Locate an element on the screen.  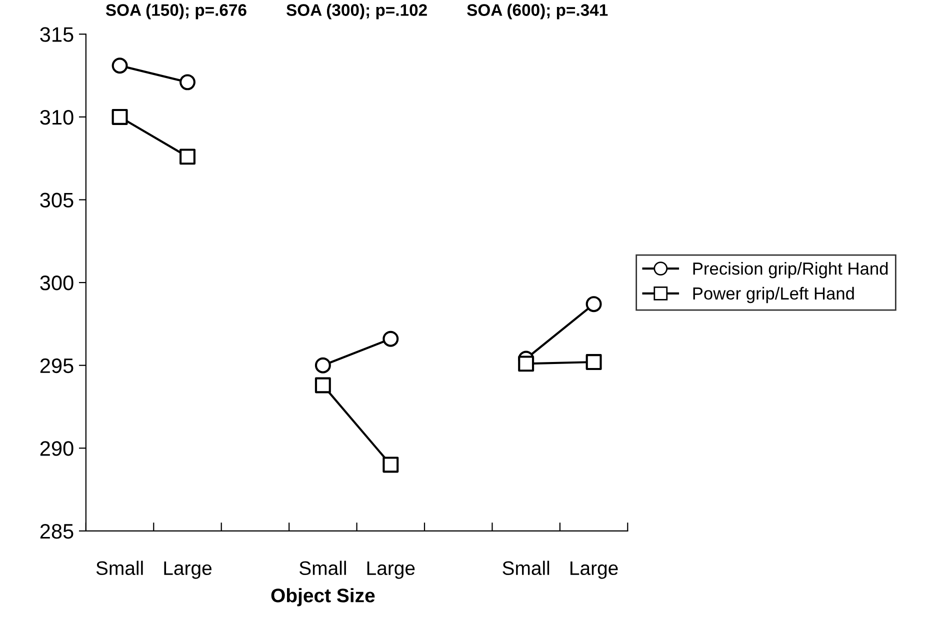
y-tick-label: 305 is located at coordinates (57, 200).